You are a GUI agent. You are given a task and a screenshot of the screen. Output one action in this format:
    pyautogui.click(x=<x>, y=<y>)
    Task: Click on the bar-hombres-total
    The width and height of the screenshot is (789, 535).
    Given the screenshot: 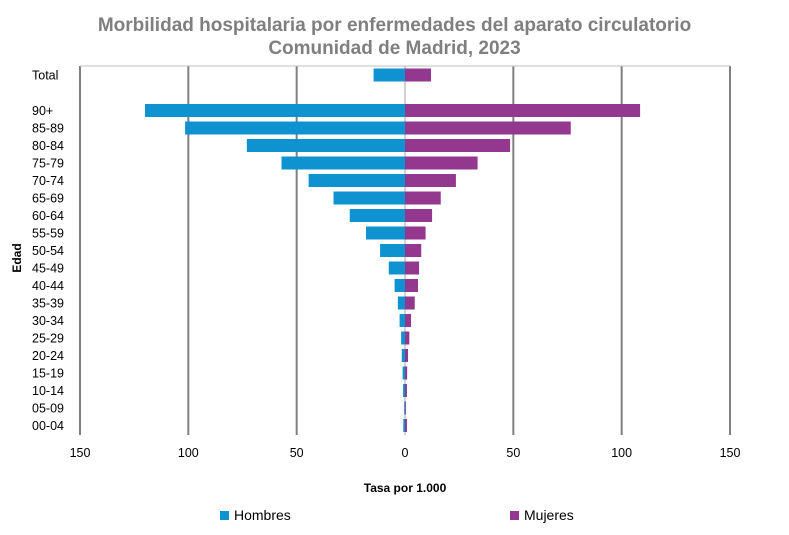 What is the action you would take?
    pyautogui.click(x=389, y=75)
    